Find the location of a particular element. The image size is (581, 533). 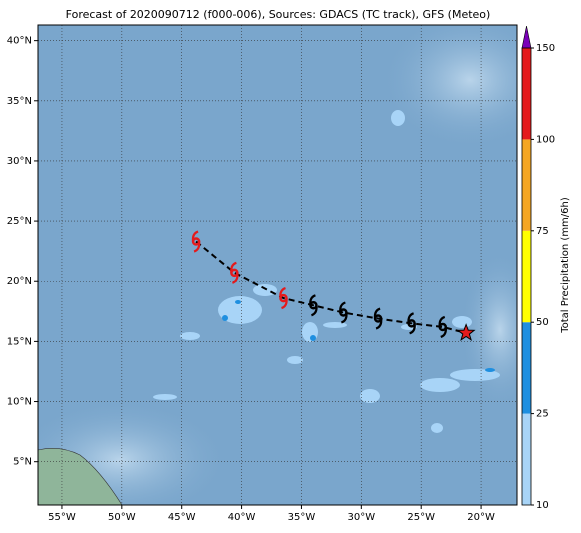

colorbar-frame is located at coordinates (526, 276).